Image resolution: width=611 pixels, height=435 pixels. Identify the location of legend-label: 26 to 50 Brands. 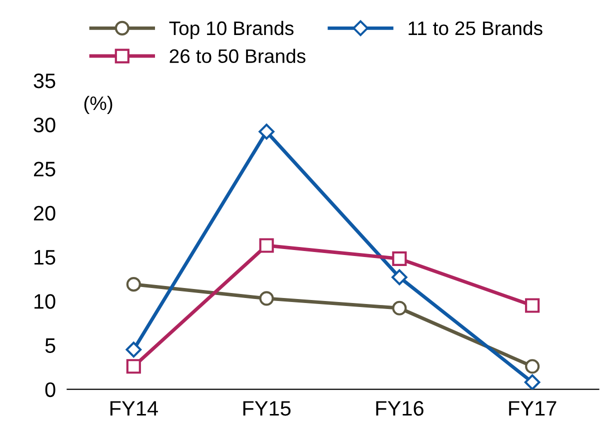
(238, 56).